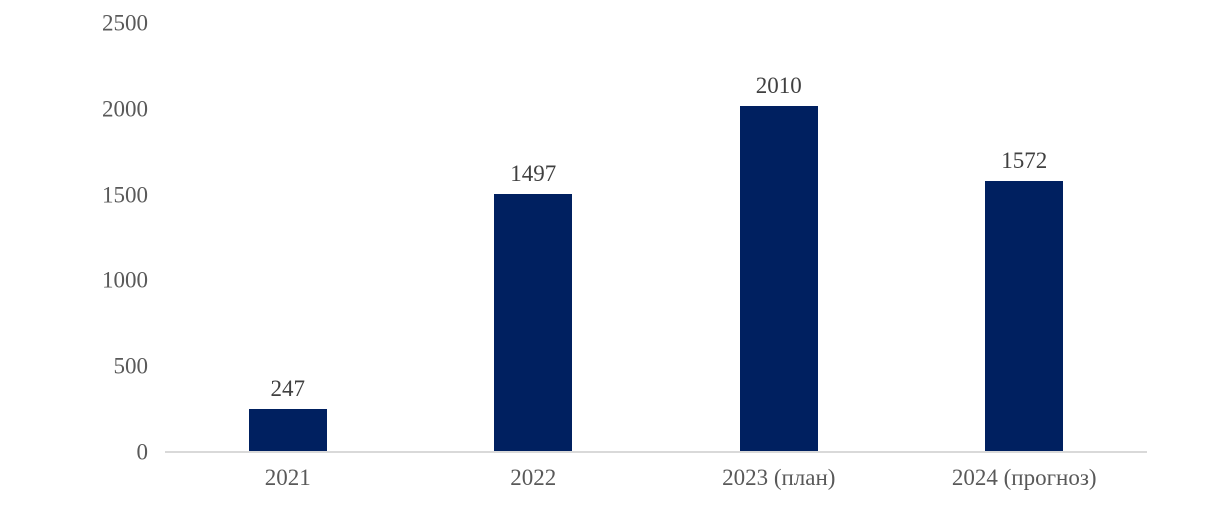 The height and width of the screenshot is (505, 1223). Describe the element at coordinates (778, 85) in the screenshot. I see `data-label: 2010` at that location.